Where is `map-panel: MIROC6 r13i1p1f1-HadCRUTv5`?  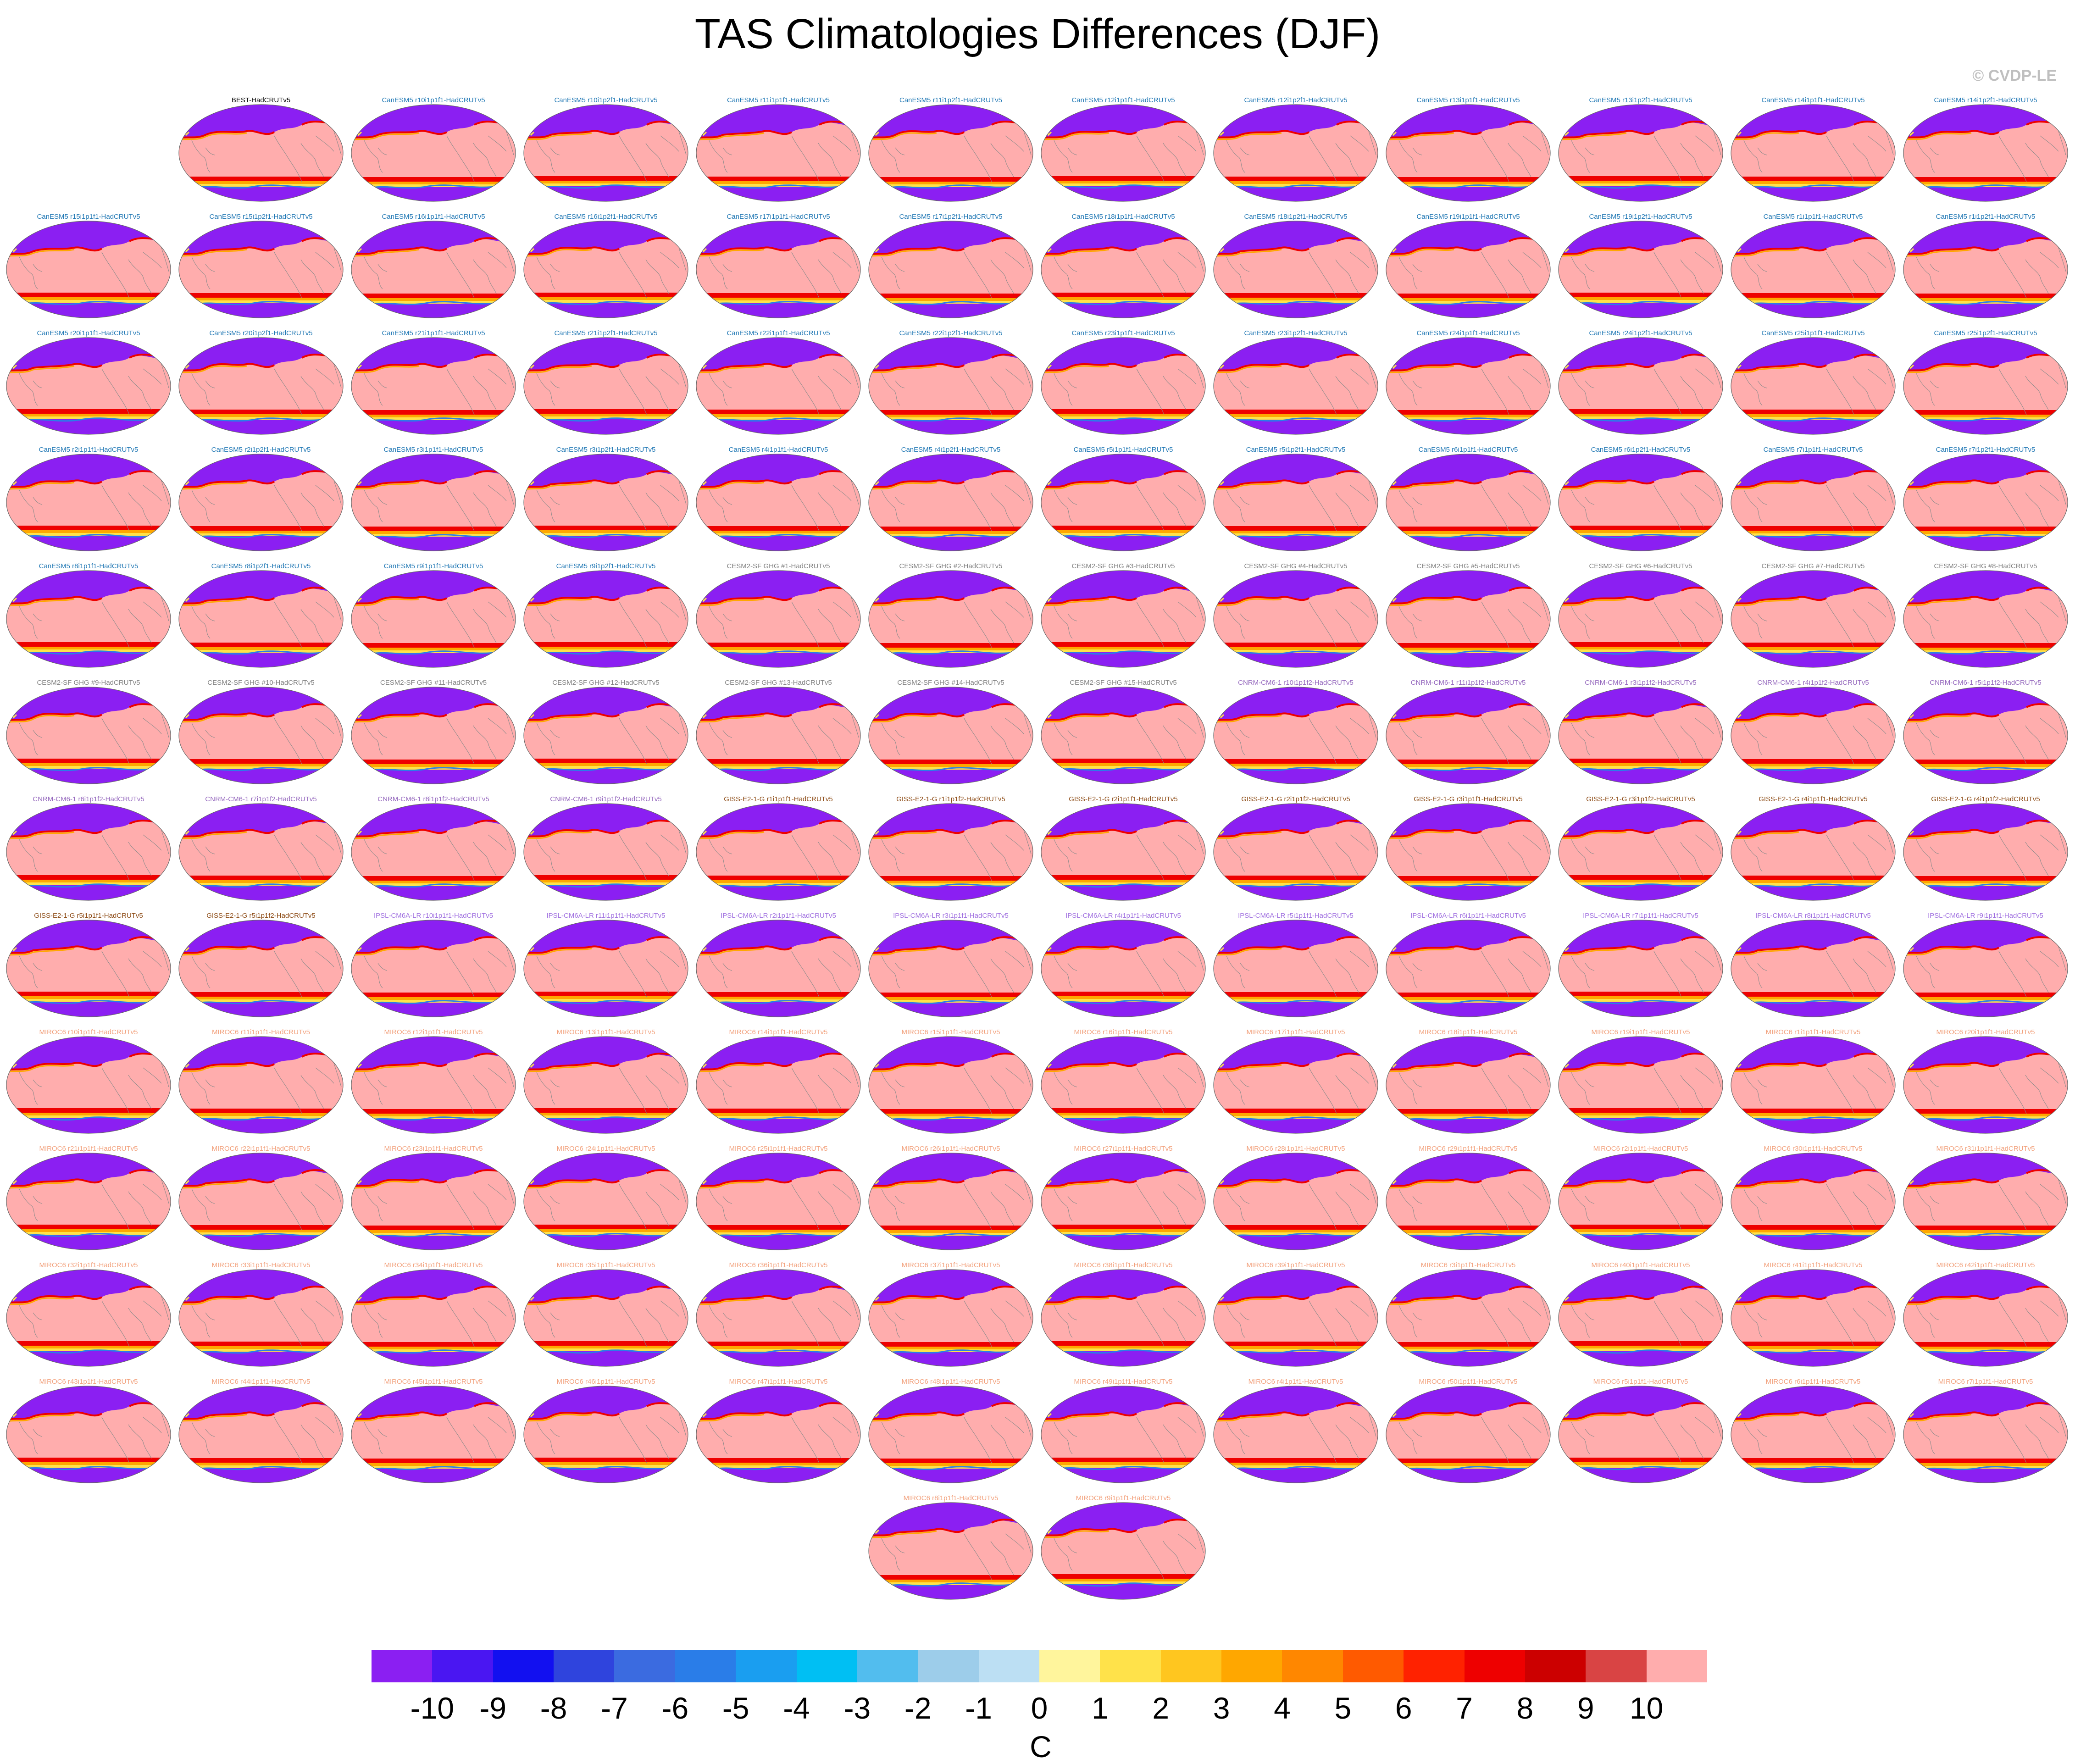 map-panel: MIROC6 r13i1p1f1-HadCRUTv5 is located at coordinates (606, 1081).